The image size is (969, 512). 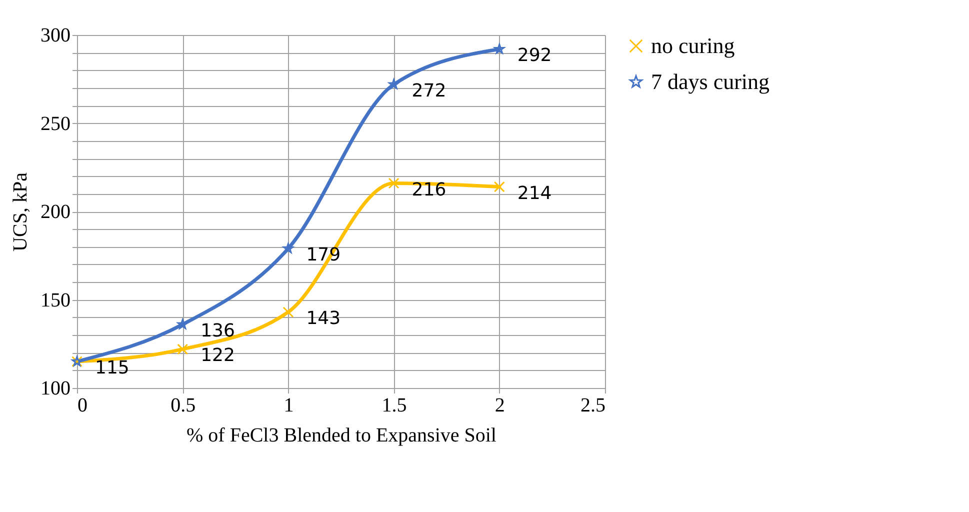 What do you see at coordinates (55, 35) in the screenshot?
I see `y-tick-label: 300` at bounding box center [55, 35].